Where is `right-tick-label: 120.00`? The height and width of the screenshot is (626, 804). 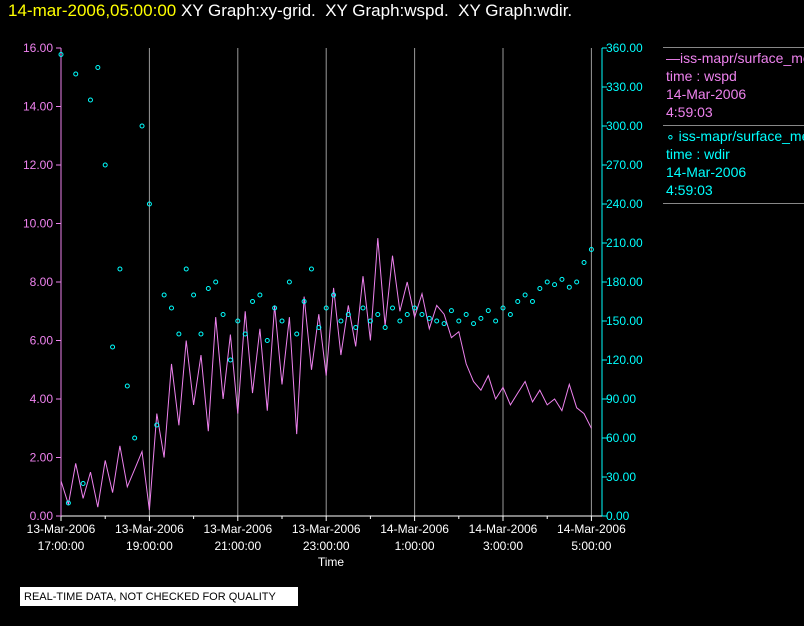
right-tick-label: 120.00 is located at coordinates (624, 360).